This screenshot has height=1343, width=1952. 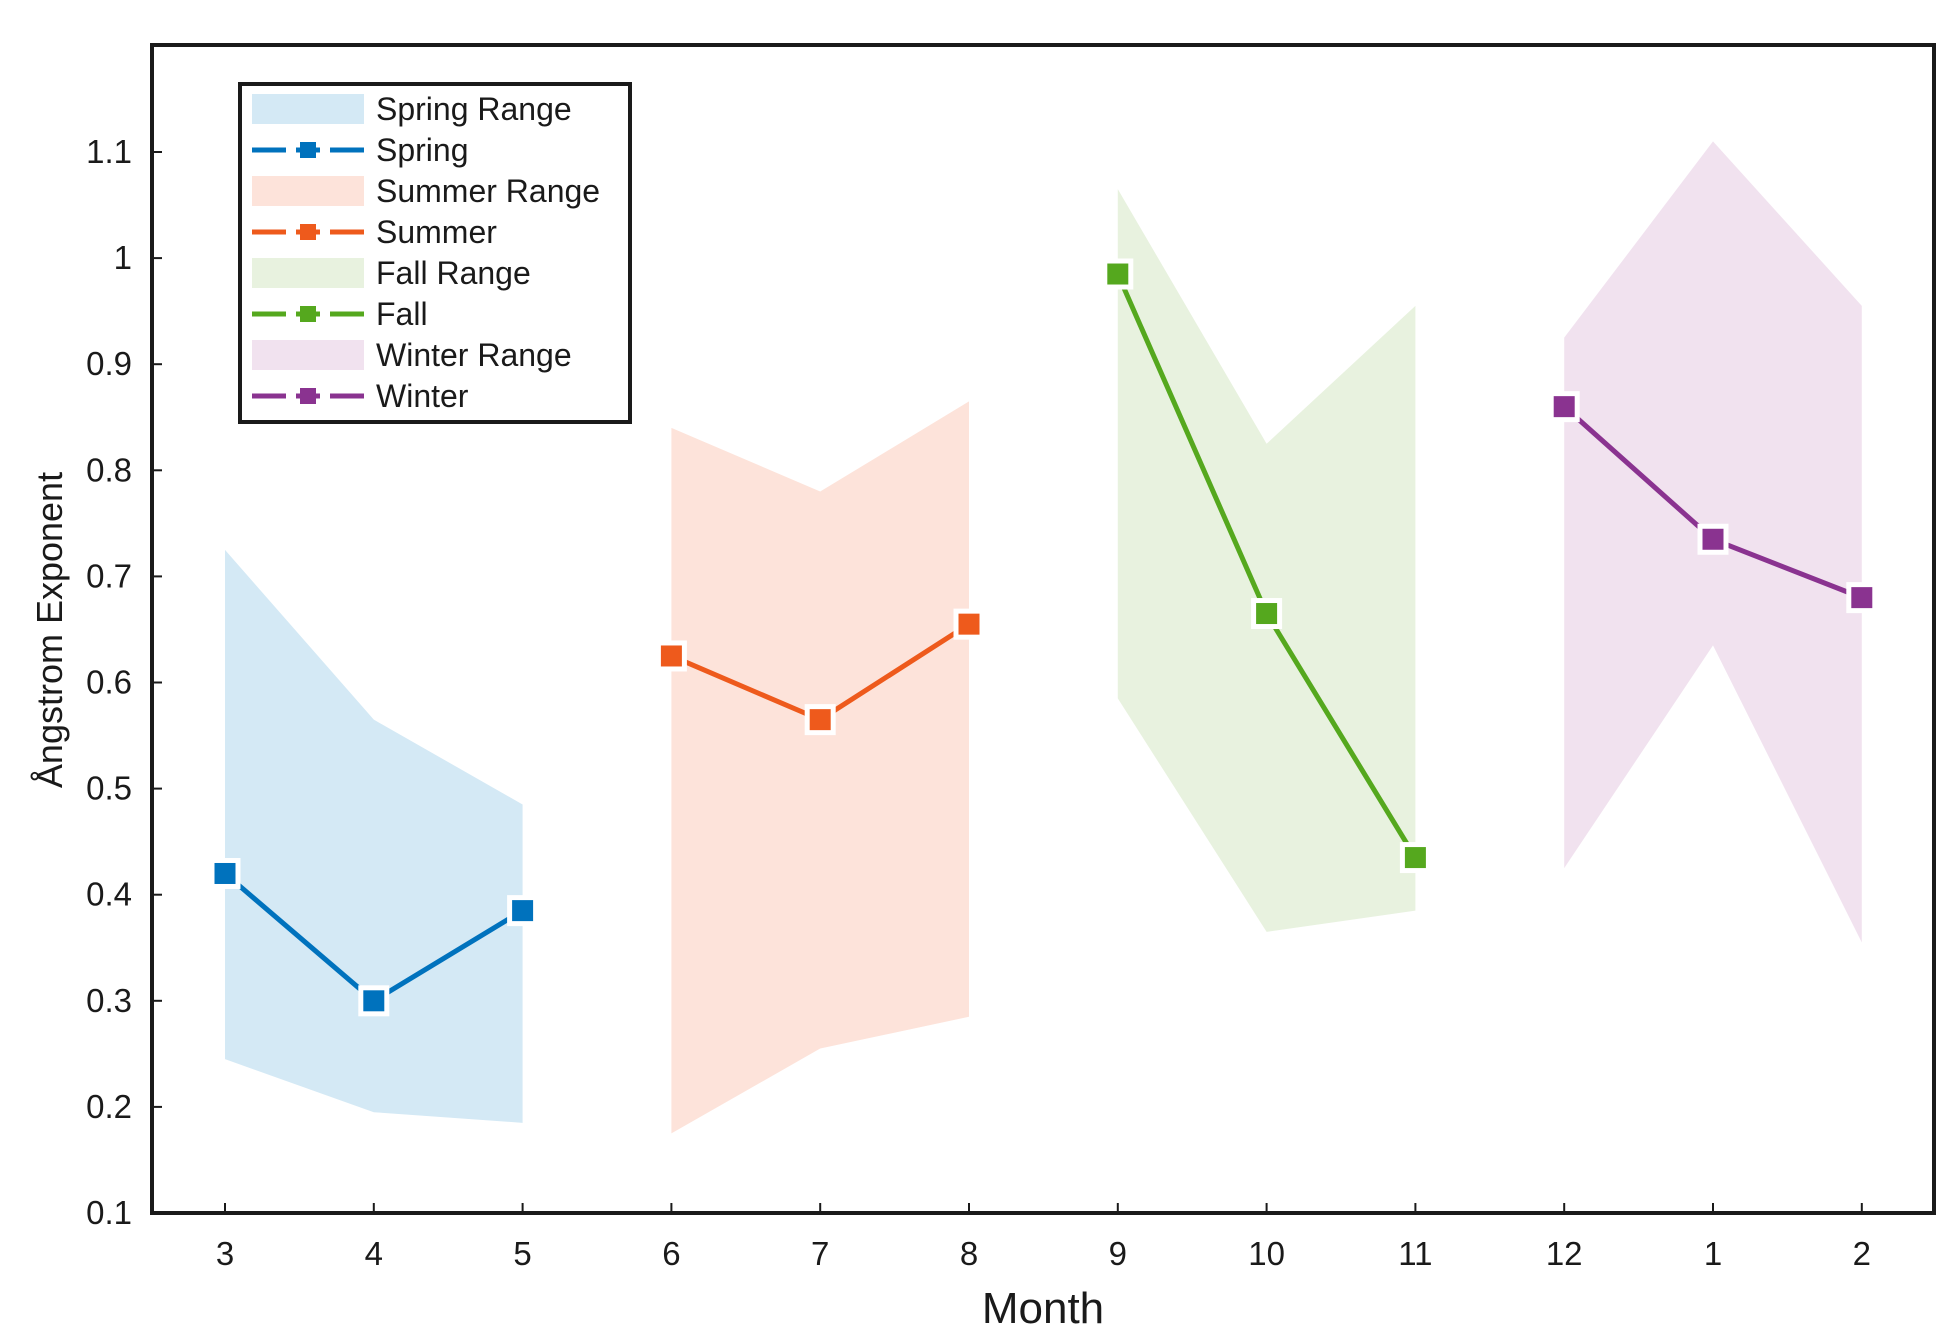 I want to click on summer-legend-marker, so click(x=308, y=232).